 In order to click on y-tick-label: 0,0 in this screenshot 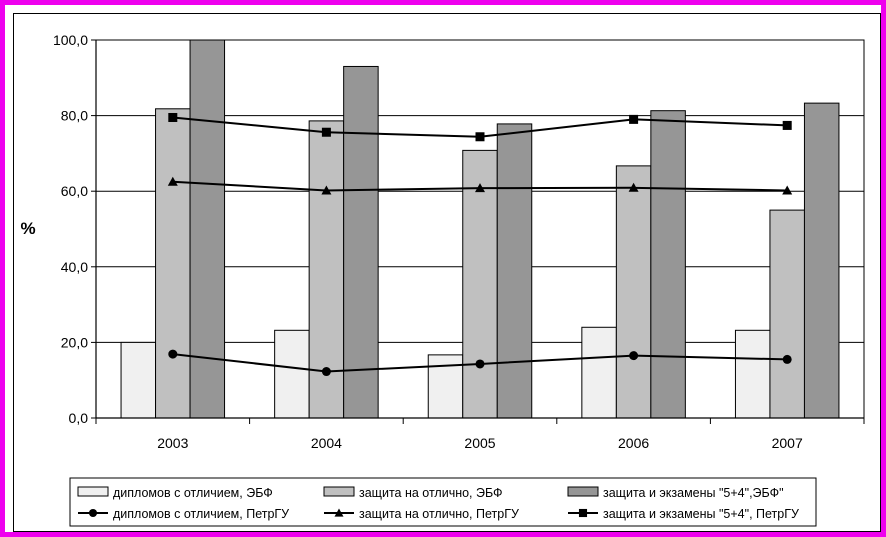, I will do `click(79, 418)`.